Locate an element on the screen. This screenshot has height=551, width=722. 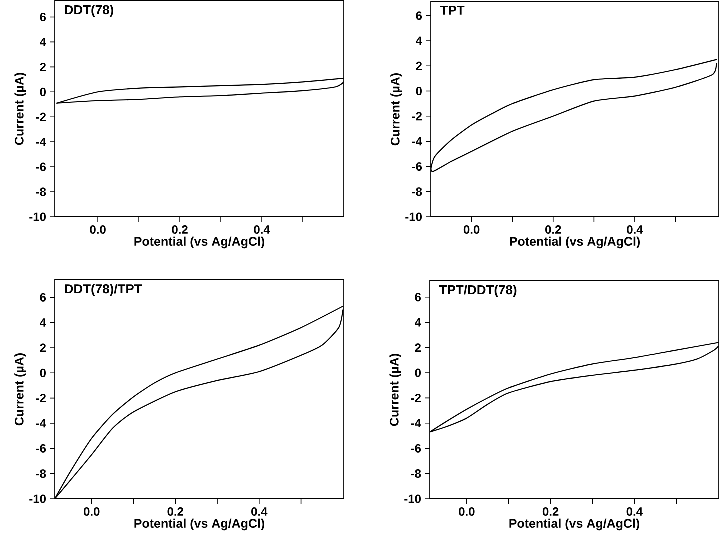
chart-title: TPT is located at coordinates (452, 10).